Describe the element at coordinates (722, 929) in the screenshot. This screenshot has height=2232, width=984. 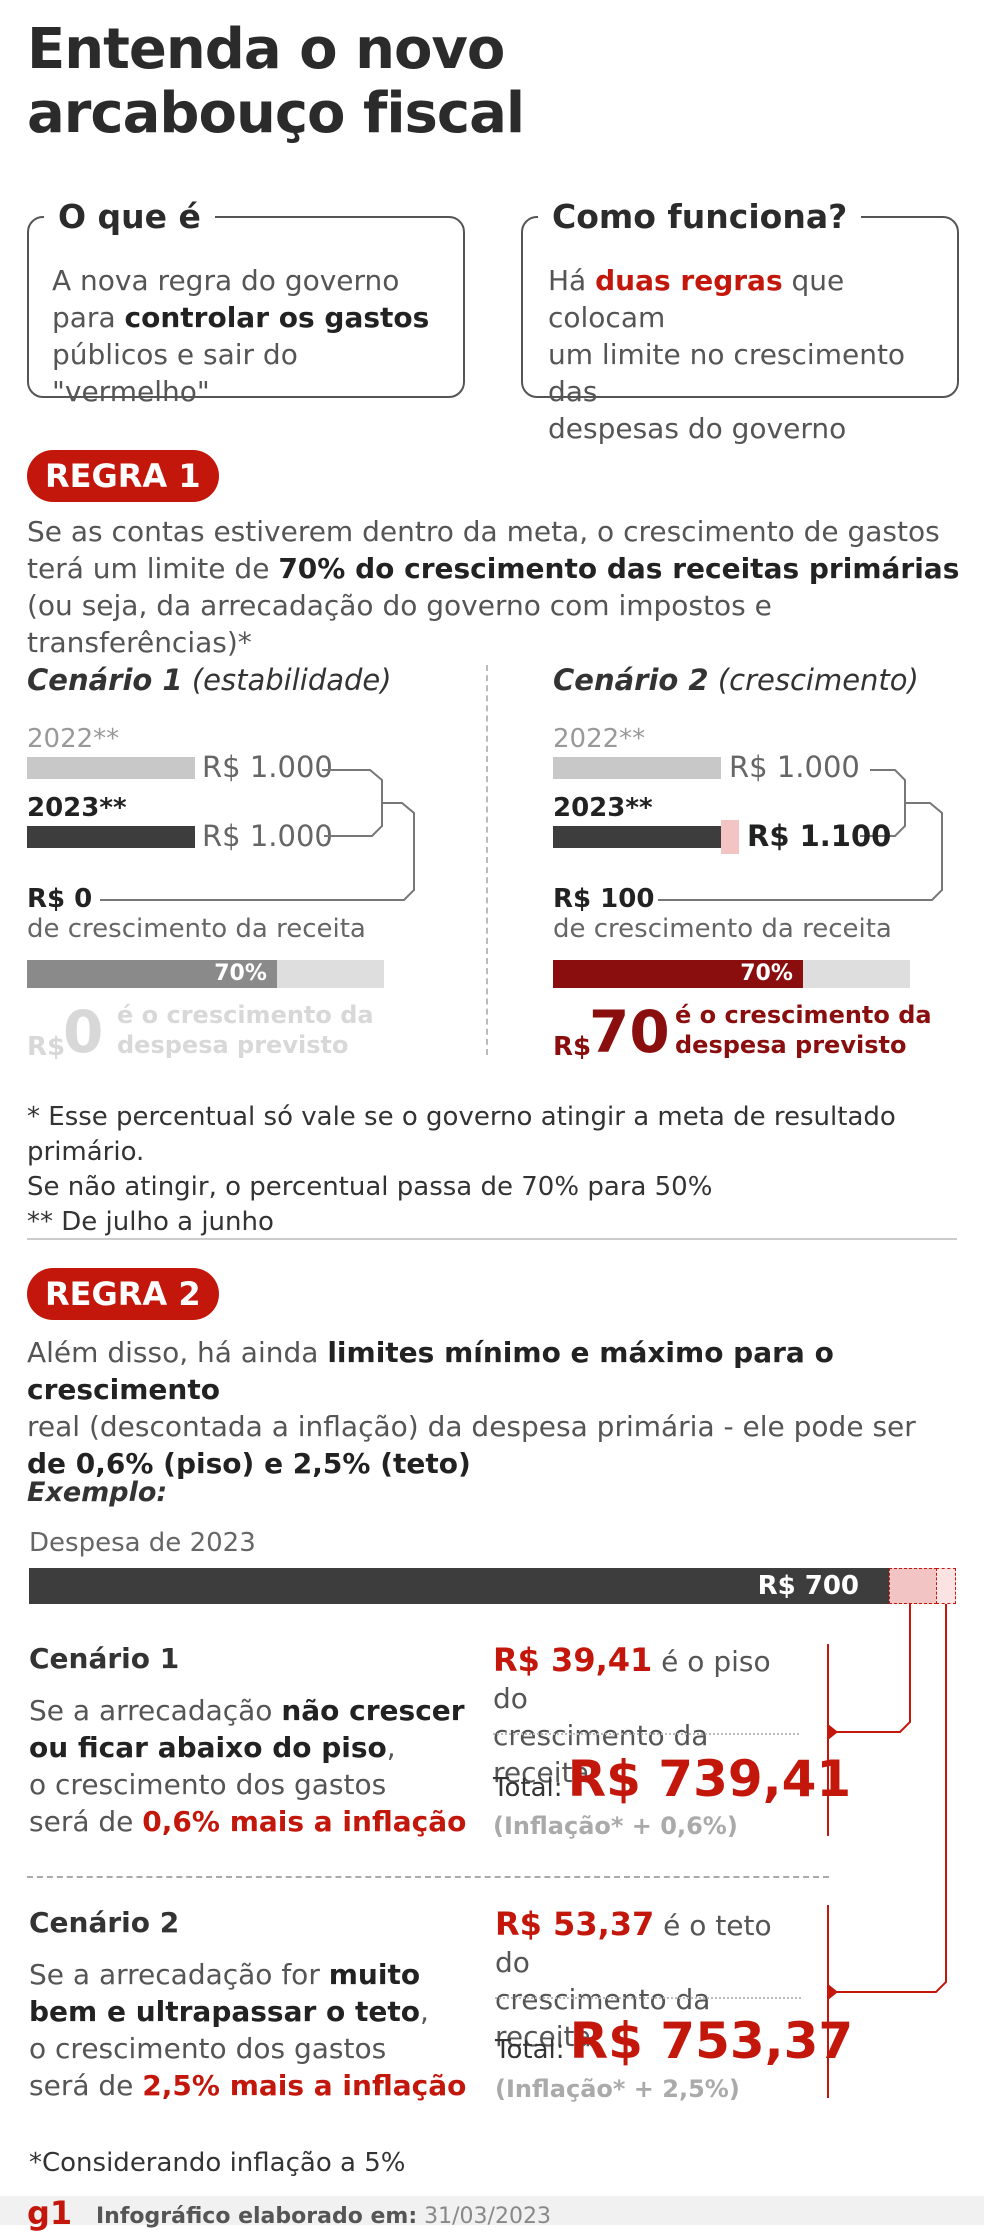
I see `s2-growth-label: de crescimento da receita` at that location.